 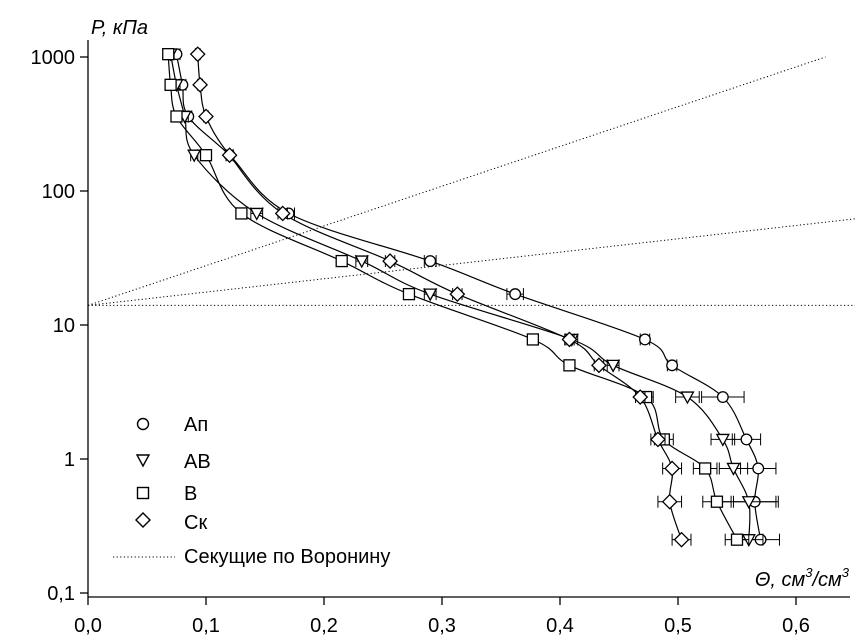 What do you see at coordinates (119, 28) in the screenshot?
I see `y-axis-label: P, кПа` at bounding box center [119, 28].